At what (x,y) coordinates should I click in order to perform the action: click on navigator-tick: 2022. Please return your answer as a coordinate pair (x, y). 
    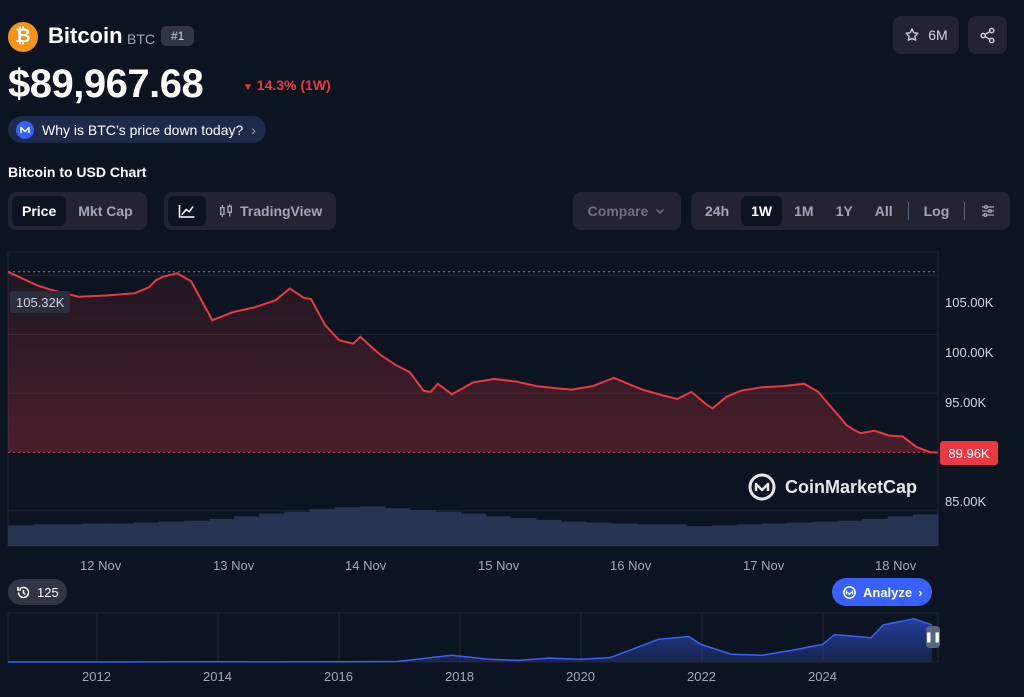
    Looking at the image, I should click on (701, 676).